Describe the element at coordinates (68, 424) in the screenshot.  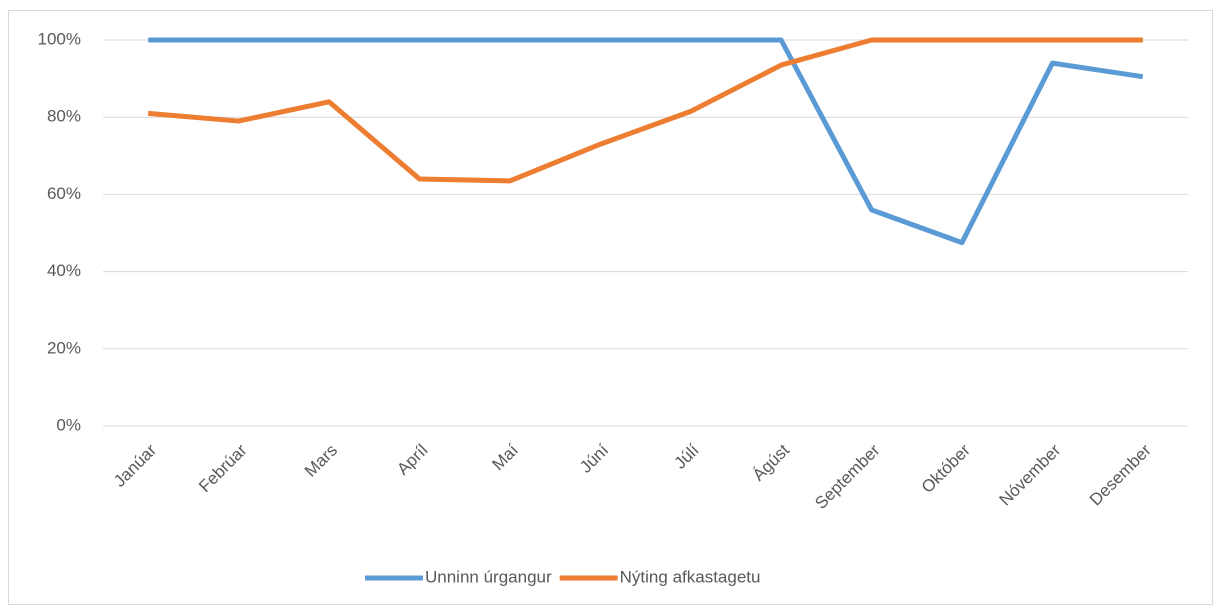
I see `y-tick-label: 0%` at that location.